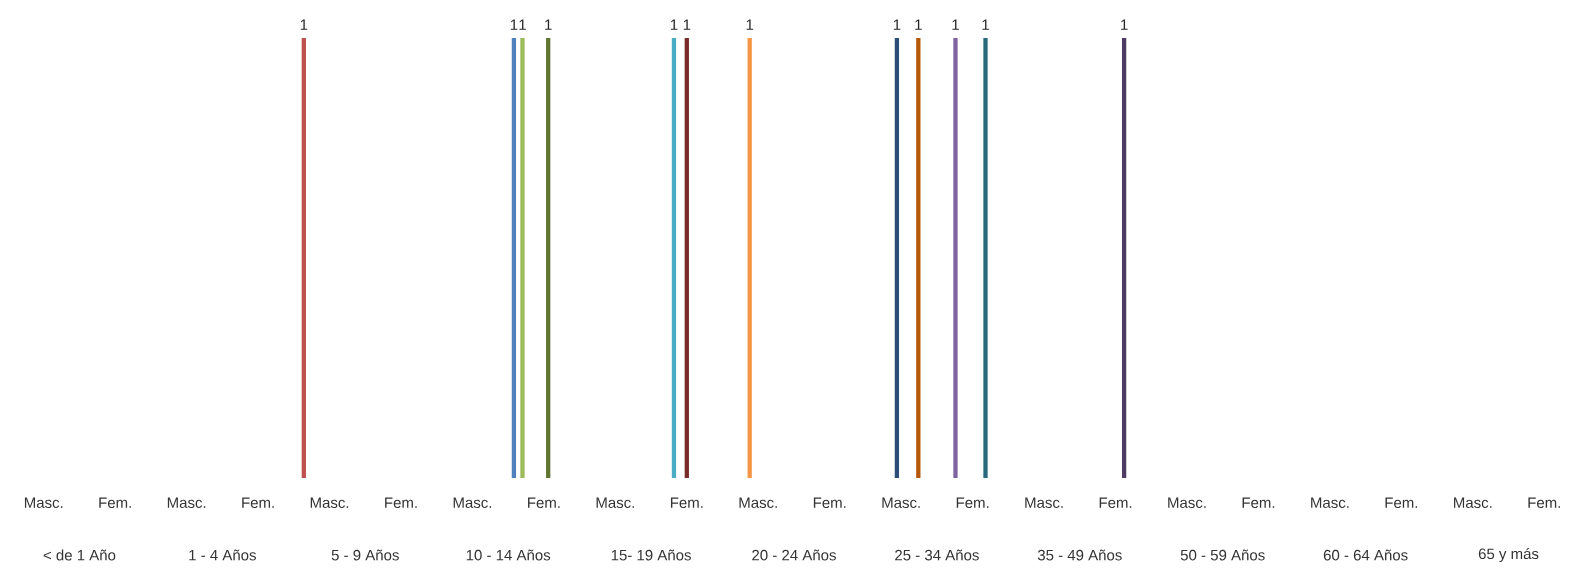 Image resolution: width=1588 pixels, height=576 pixels. Describe the element at coordinates (222, 555) in the screenshot. I see `text: 1 - 4 Años` at that location.